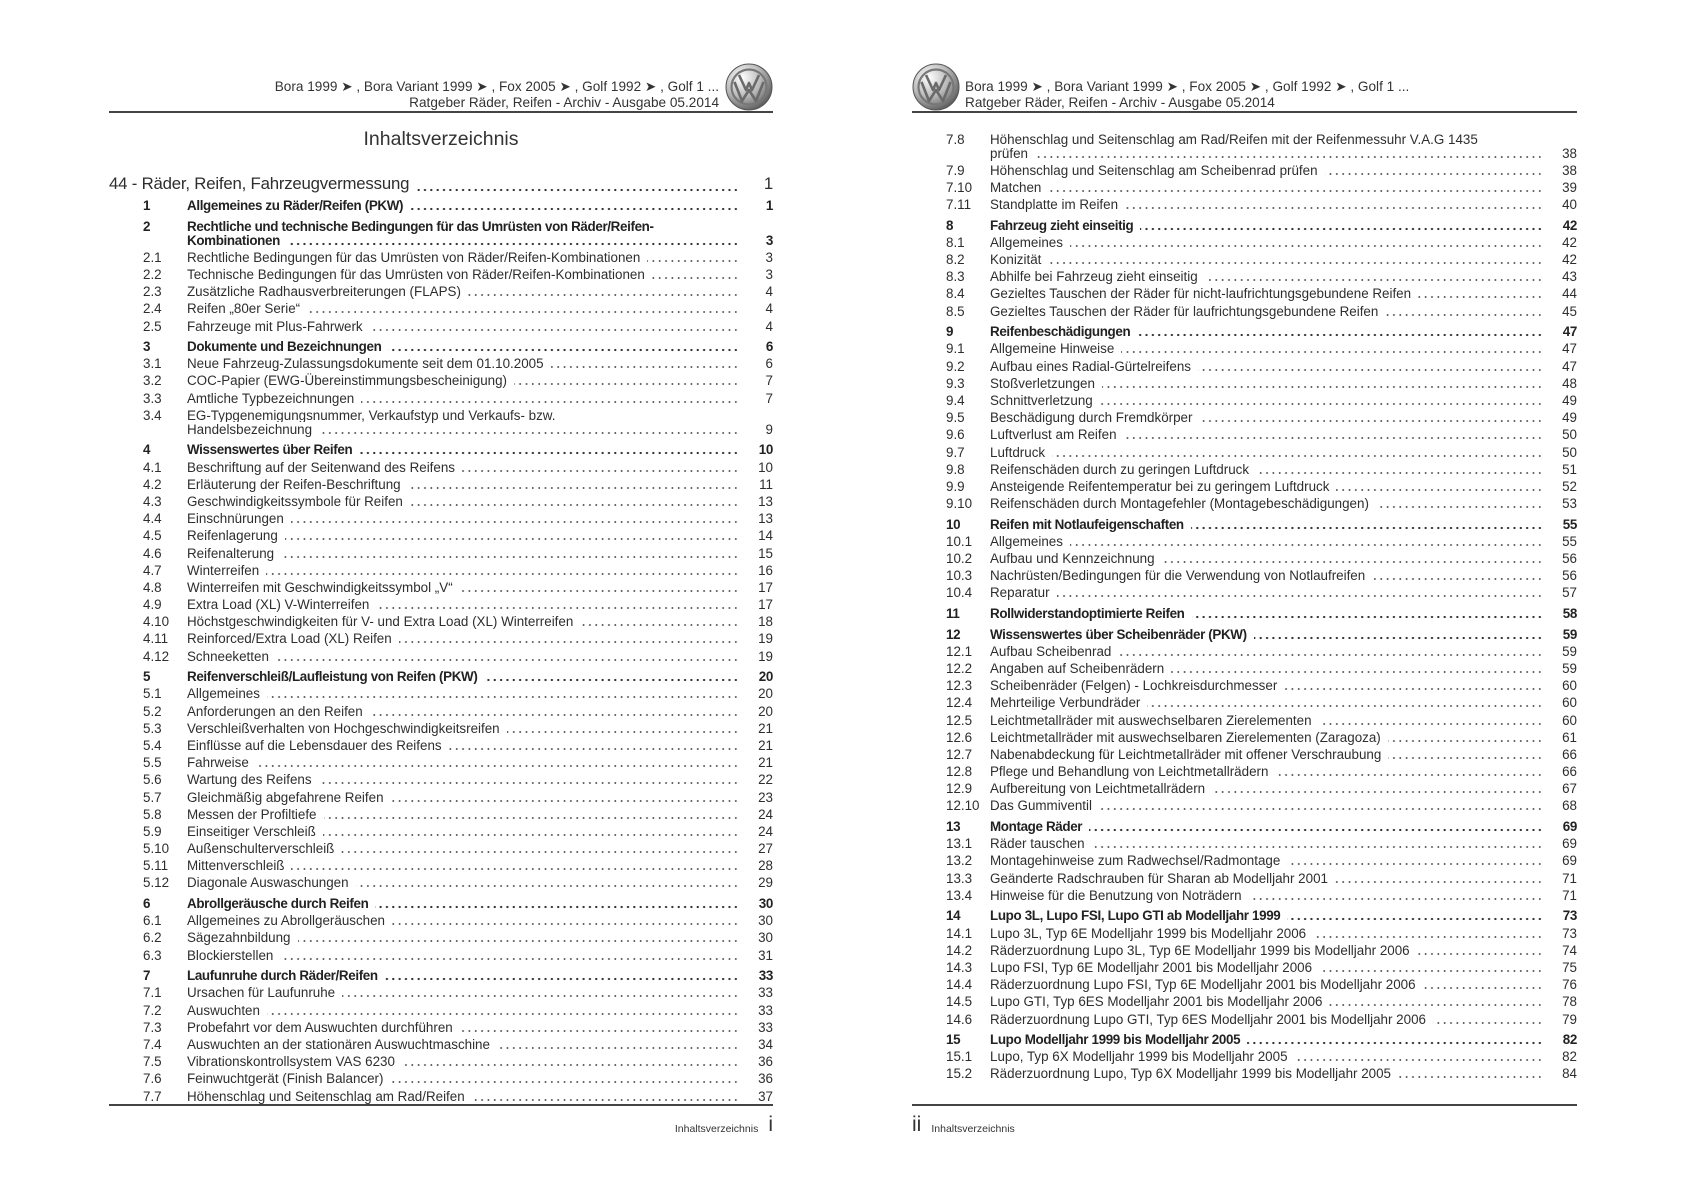 This screenshot has height=1190, width=1684. Describe the element at coordinates (1122, 634) in the screenshot. I see `entry-title: Wissenswertes über Scheibenräder (PKW)` at that location.